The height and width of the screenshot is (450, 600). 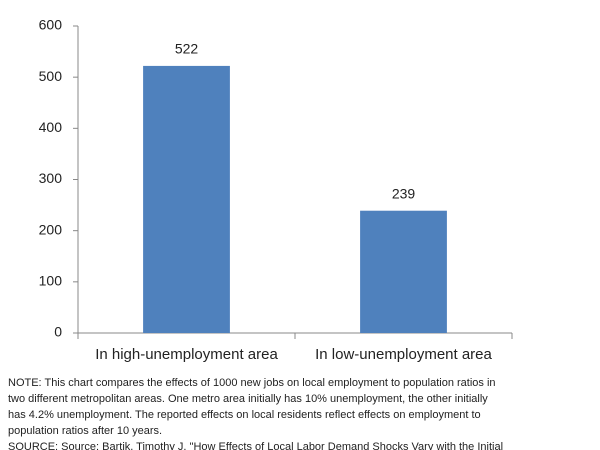 What do you see at coordinates (51, 127) in the screenshot?
I see `y-tick-label: 400` at bounding box center [51, 127].